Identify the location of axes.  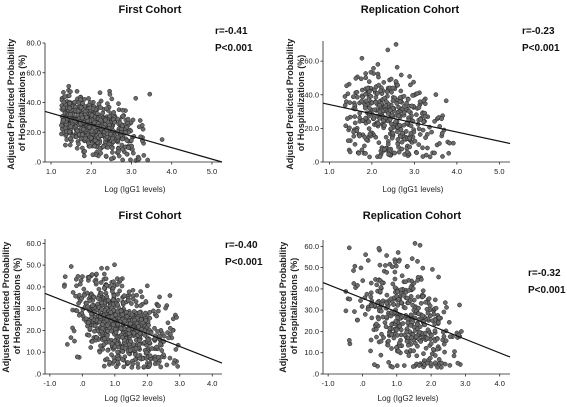
(132, 308).